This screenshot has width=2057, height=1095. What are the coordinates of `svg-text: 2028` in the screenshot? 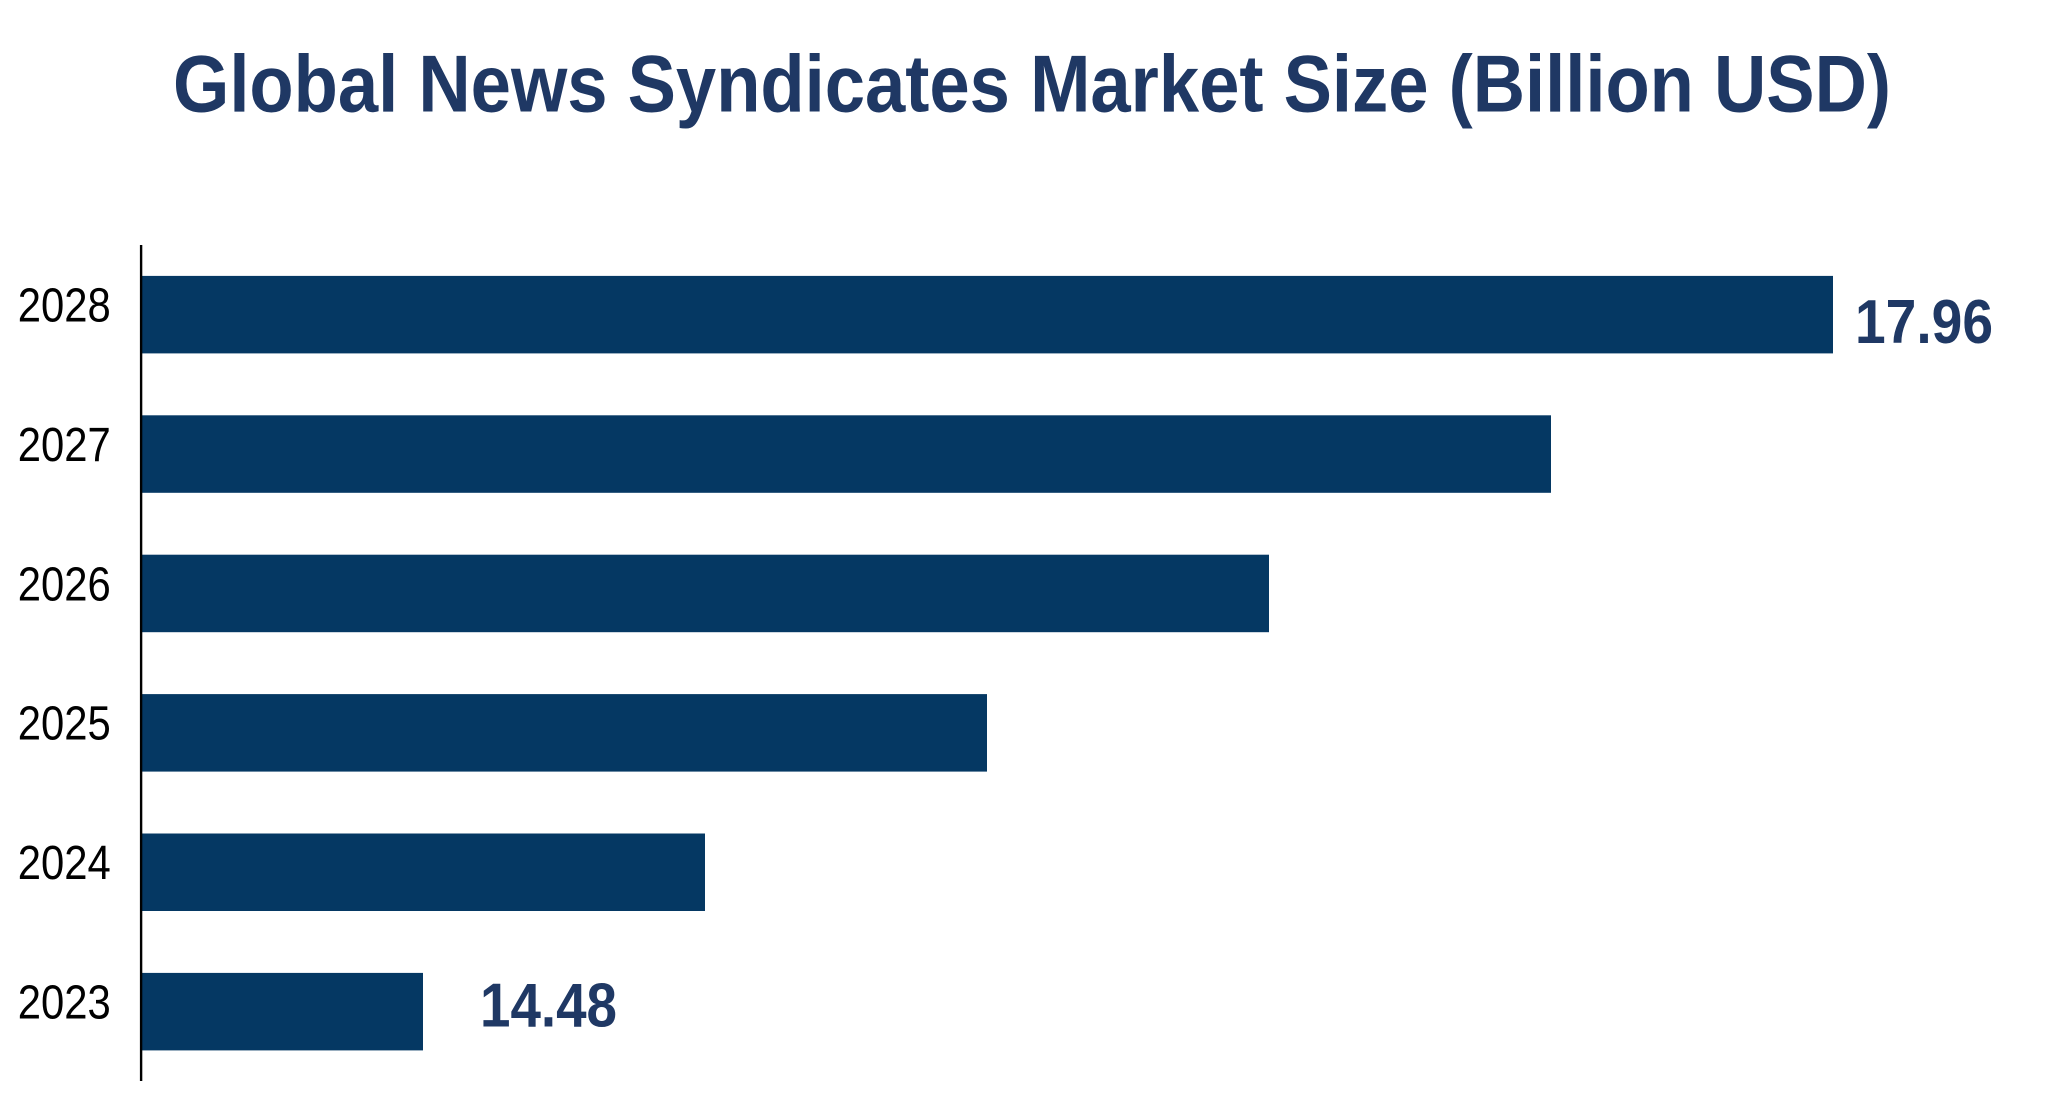 It's located at (64, 306).